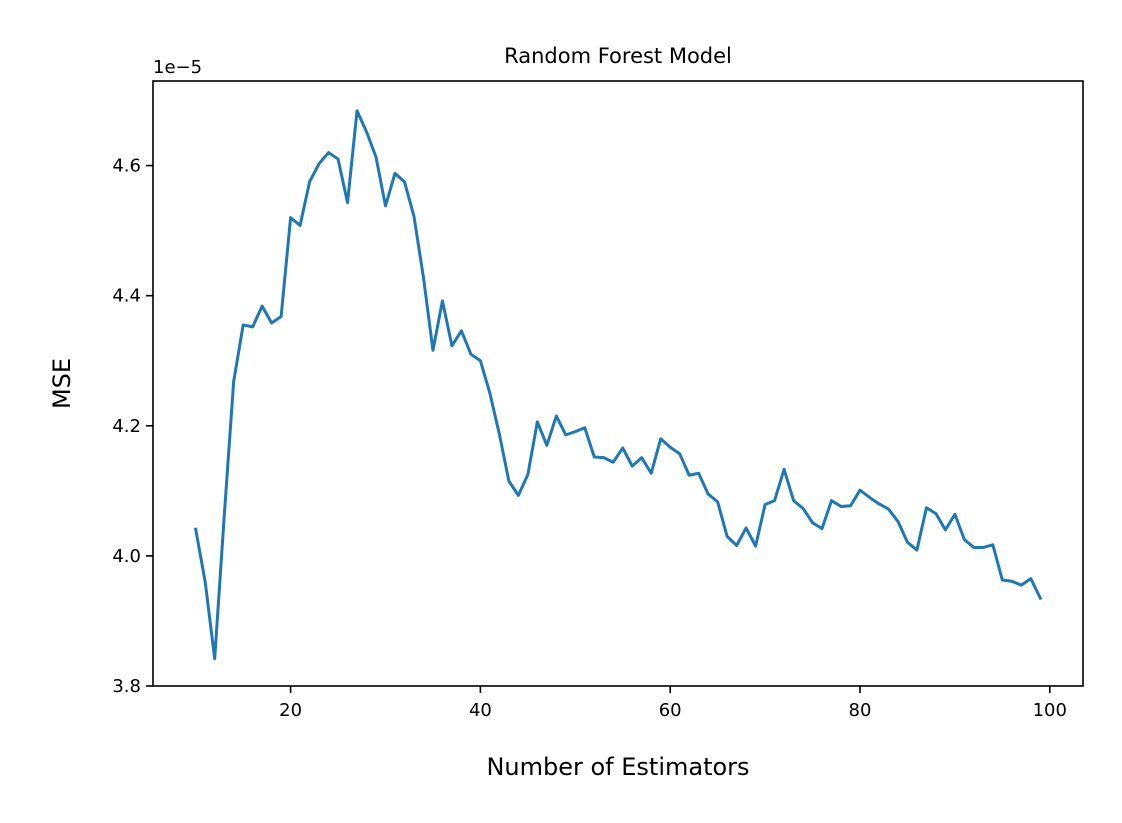 The image size is (1122, 823). Describe the element at coordinates (290, 710) in the screenshot. I see `x-tick-label: 20` at that location.